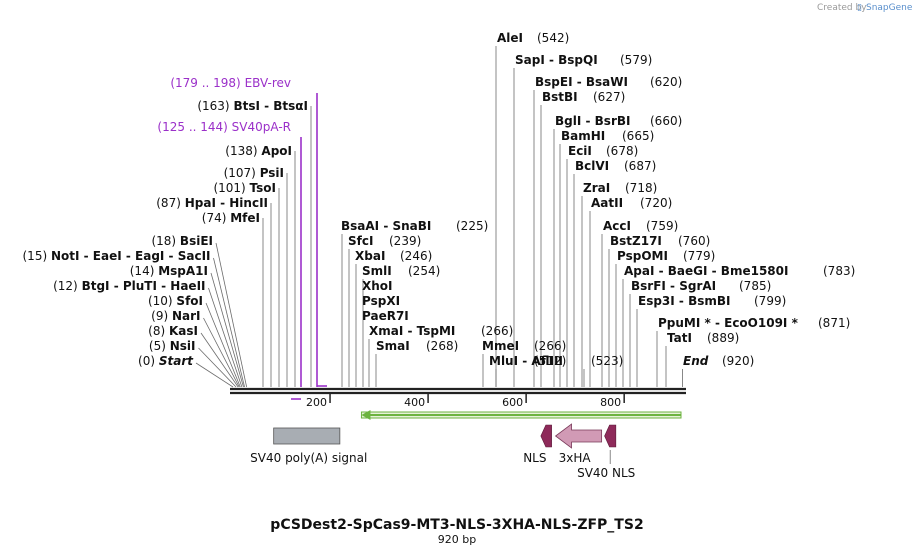 The width and height of the screenshot is (914, 555). I want to click on left-site-btsi-bts-i: (163) BtsI - BtsαI, so click(252, 106).